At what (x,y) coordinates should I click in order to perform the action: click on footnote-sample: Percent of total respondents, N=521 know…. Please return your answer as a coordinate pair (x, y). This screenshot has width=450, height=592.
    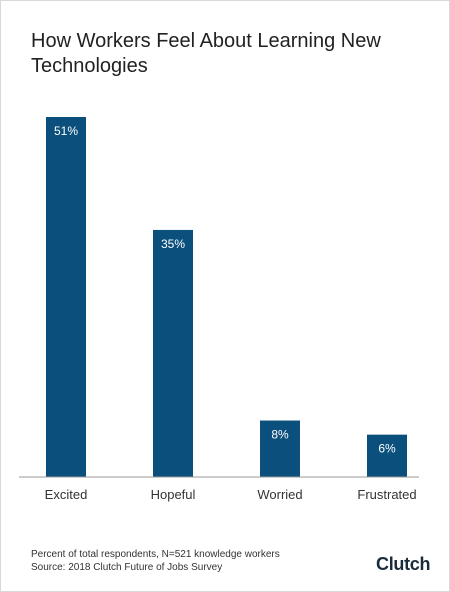
    Looking at the image, I should click on (155, 554).